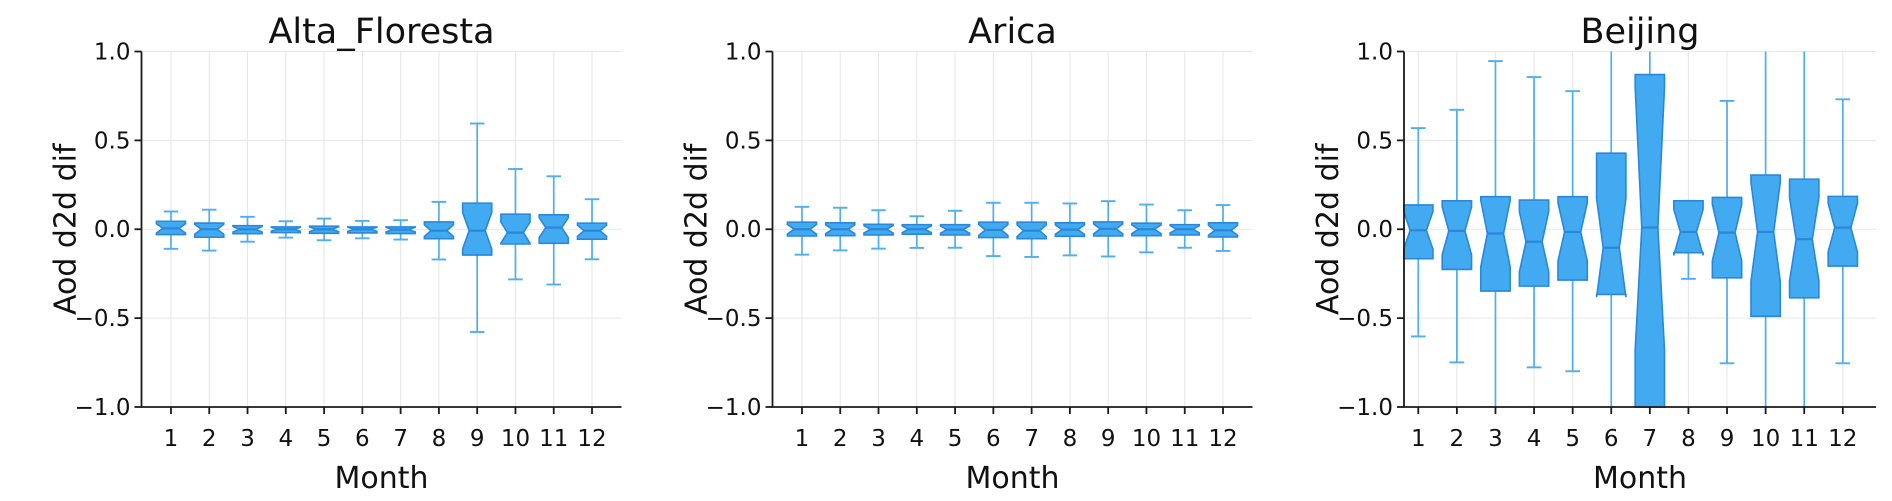 The height and width of the screenshot is (501, 1892). I want to click on x-tick-label: 9, so click(477, 439).